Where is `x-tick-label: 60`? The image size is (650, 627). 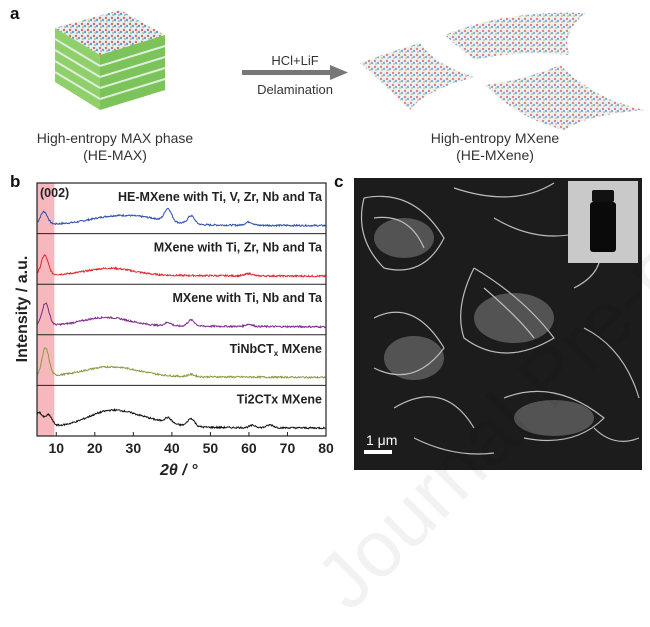
x-tick-label: 60 is located at coordinates (249, 448).